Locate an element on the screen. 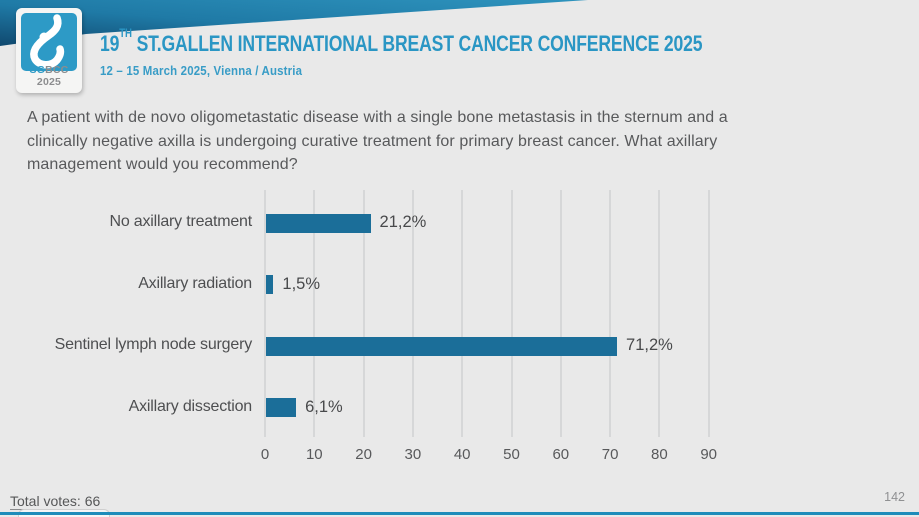 The height and width of the screenshot is (517, 919). logo-text-bcc: BCC is located at coordinates (57, 70).